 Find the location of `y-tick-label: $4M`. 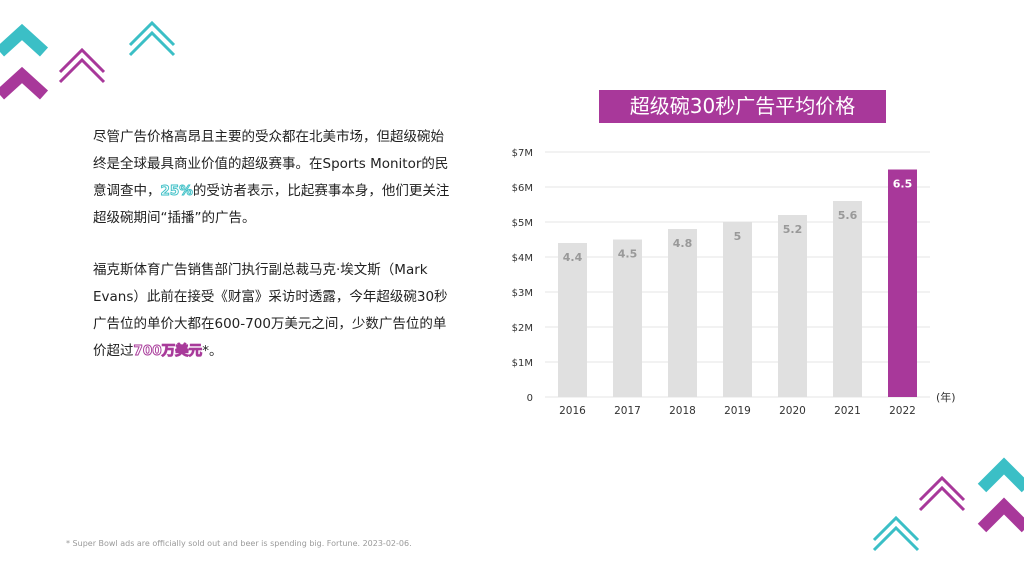

y-tick-label: $4M is located at coordinates (522, 258).